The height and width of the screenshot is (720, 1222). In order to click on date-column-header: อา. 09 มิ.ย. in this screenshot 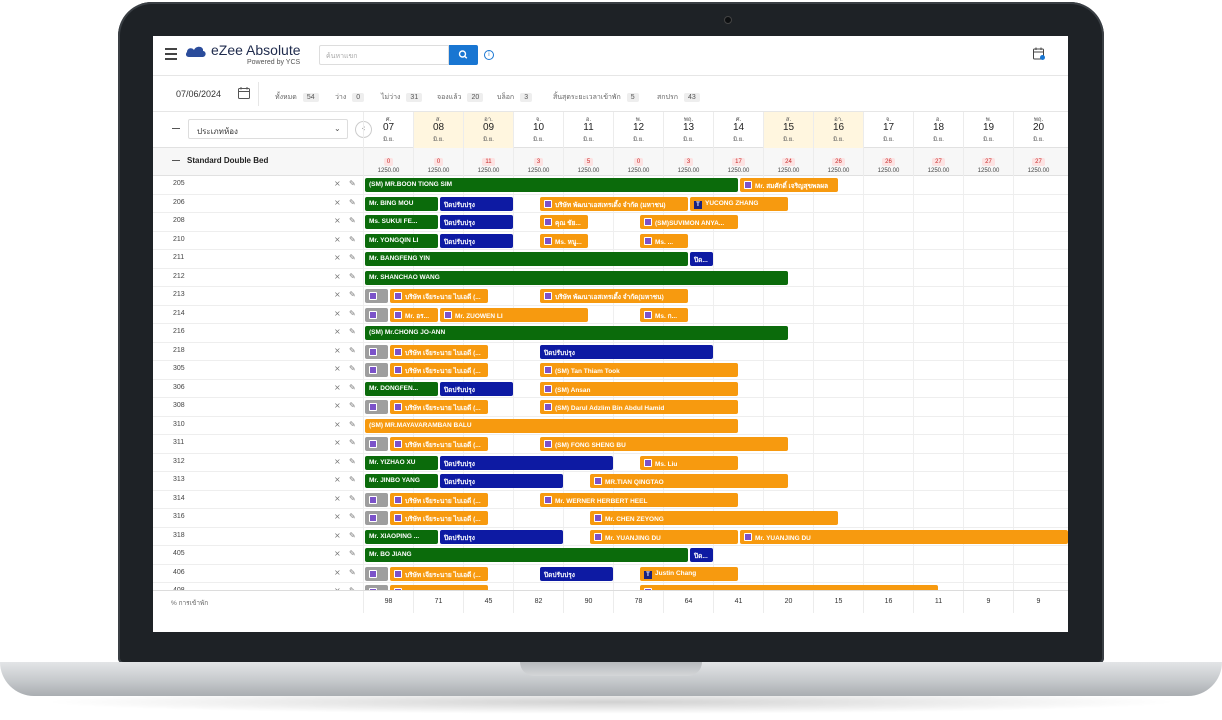, I will do `click(488, 130)`.